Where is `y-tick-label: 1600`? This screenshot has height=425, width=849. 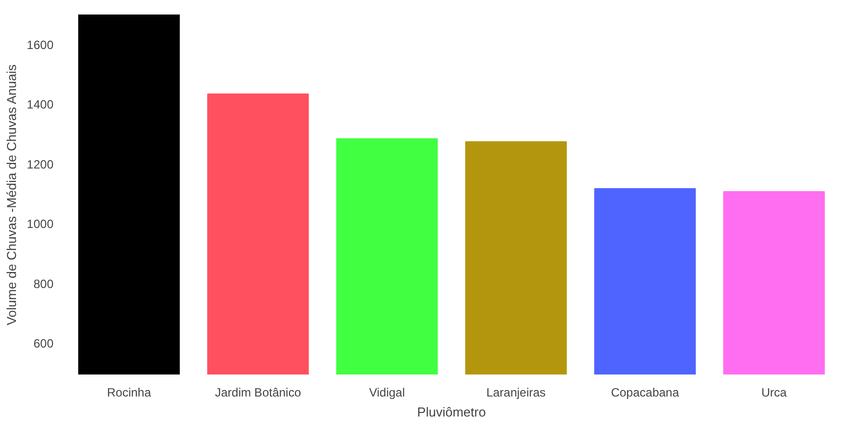
y-tick-label: 1600 is located at coordinates (40, 45).